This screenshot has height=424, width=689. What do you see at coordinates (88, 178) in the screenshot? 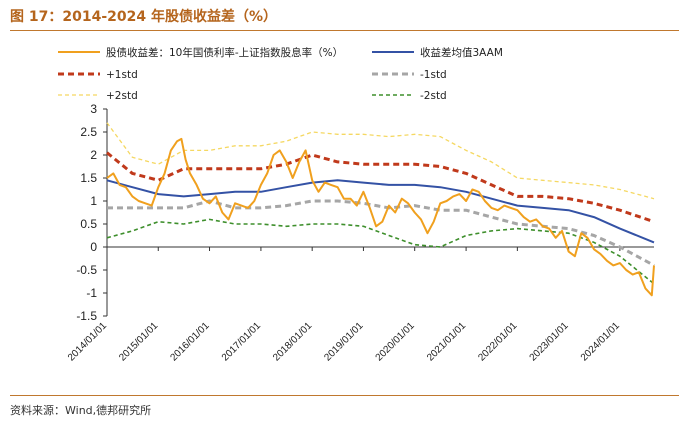
I see `y-tick-label: 1.5` at bounding box center [88, 178].